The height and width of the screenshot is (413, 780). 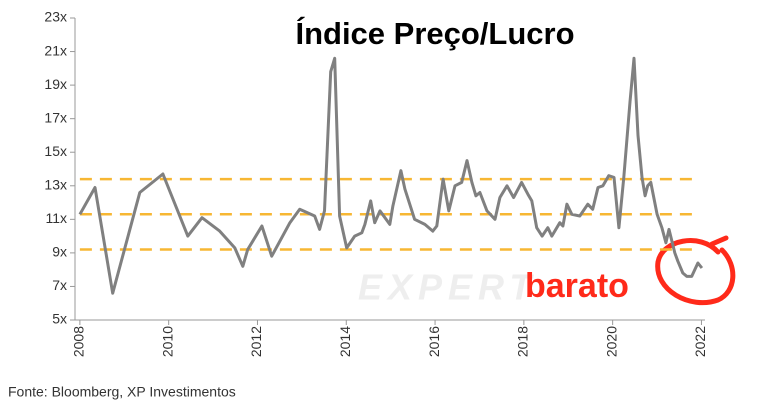 I want to click on y-tick-label: 5x, so click(x=59, y=319).